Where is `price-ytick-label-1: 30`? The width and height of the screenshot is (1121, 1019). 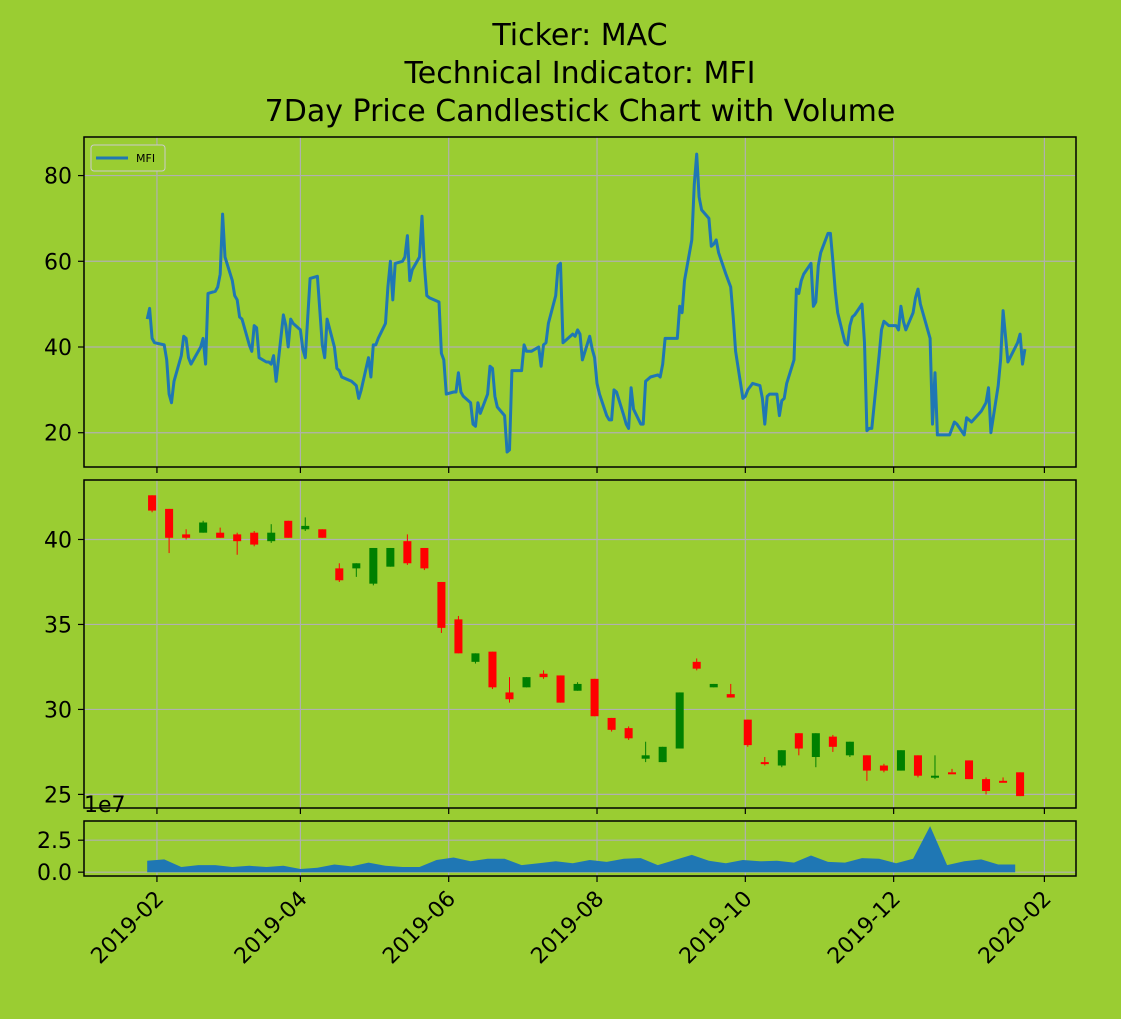 price-ytick-label-1: 30 is located at coordinates (58, 710).